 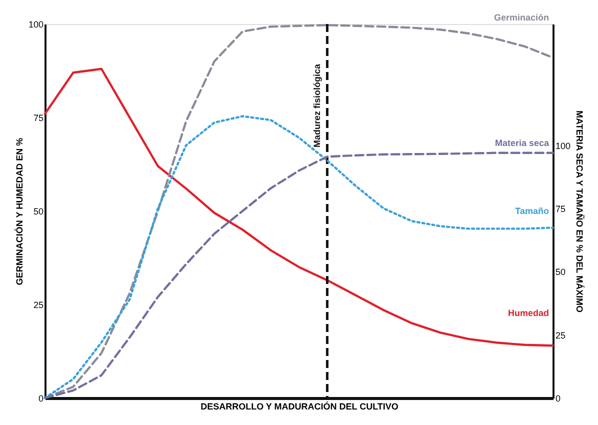 I want to click on x-axis-title: DESARROLLO Y MADURACIÓN DEL CULTIVO, so click(x=299, y=407).